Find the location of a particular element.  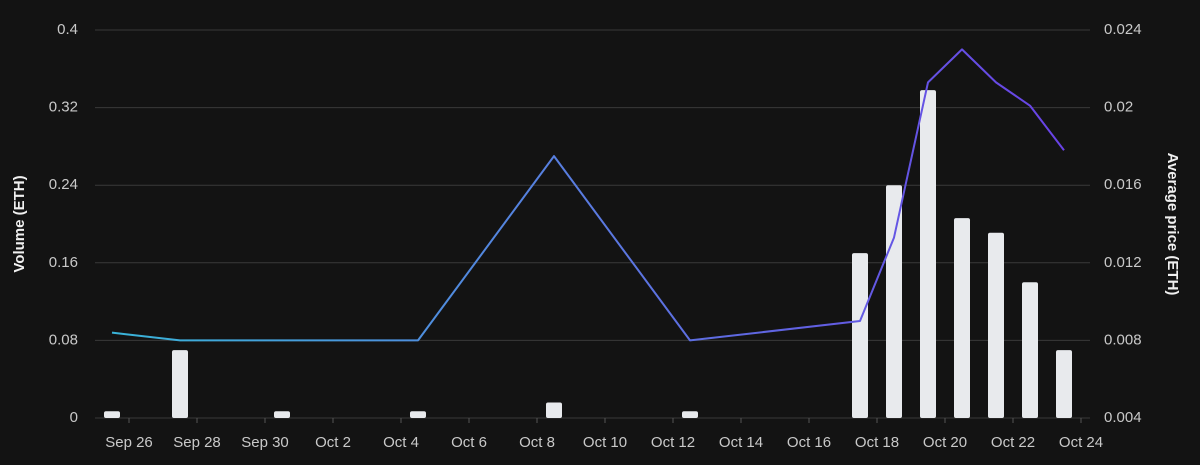

y-tick-label: 0.32 is located at coordinates (63, 107).